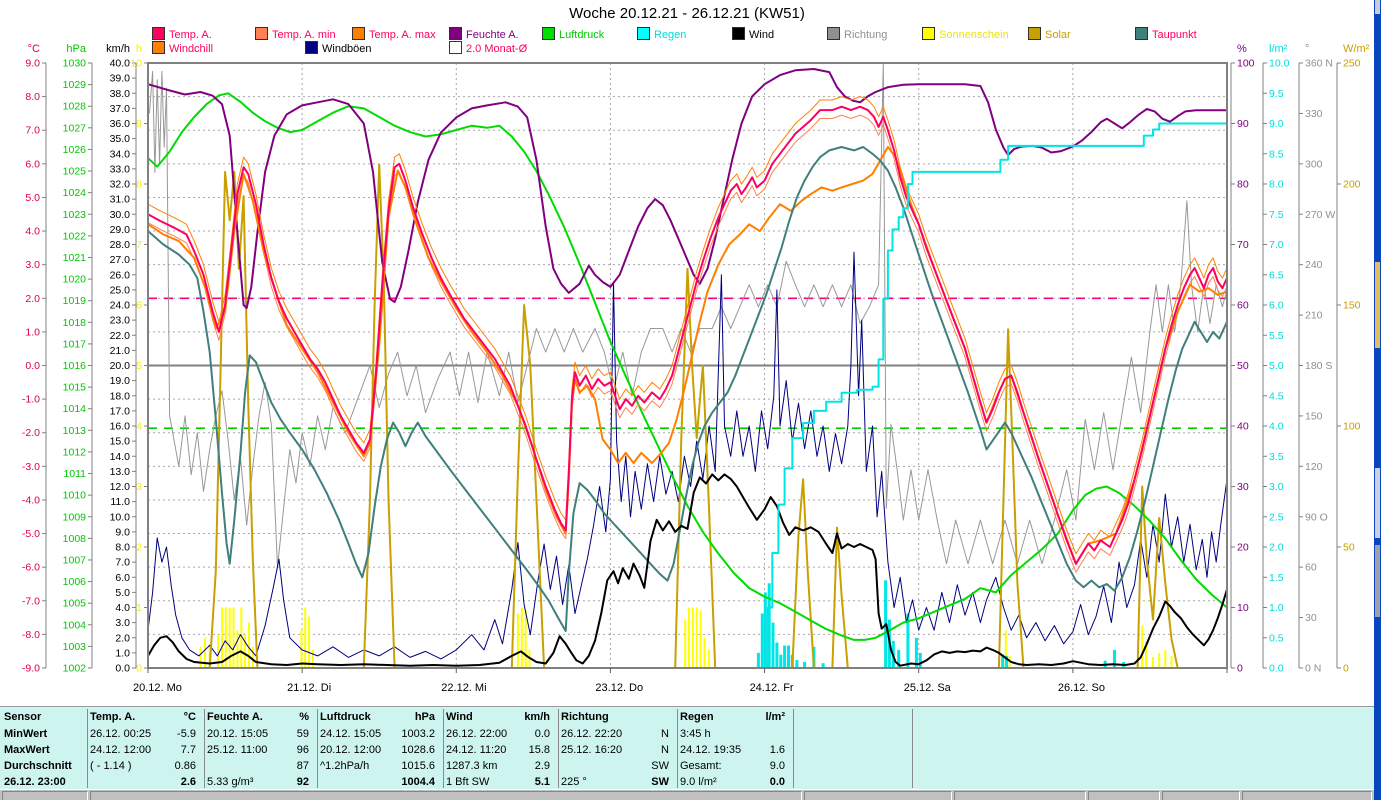 This screenshot has width=1381, height=800. I want to click on svg-text: 28.0, so click(120, 245).